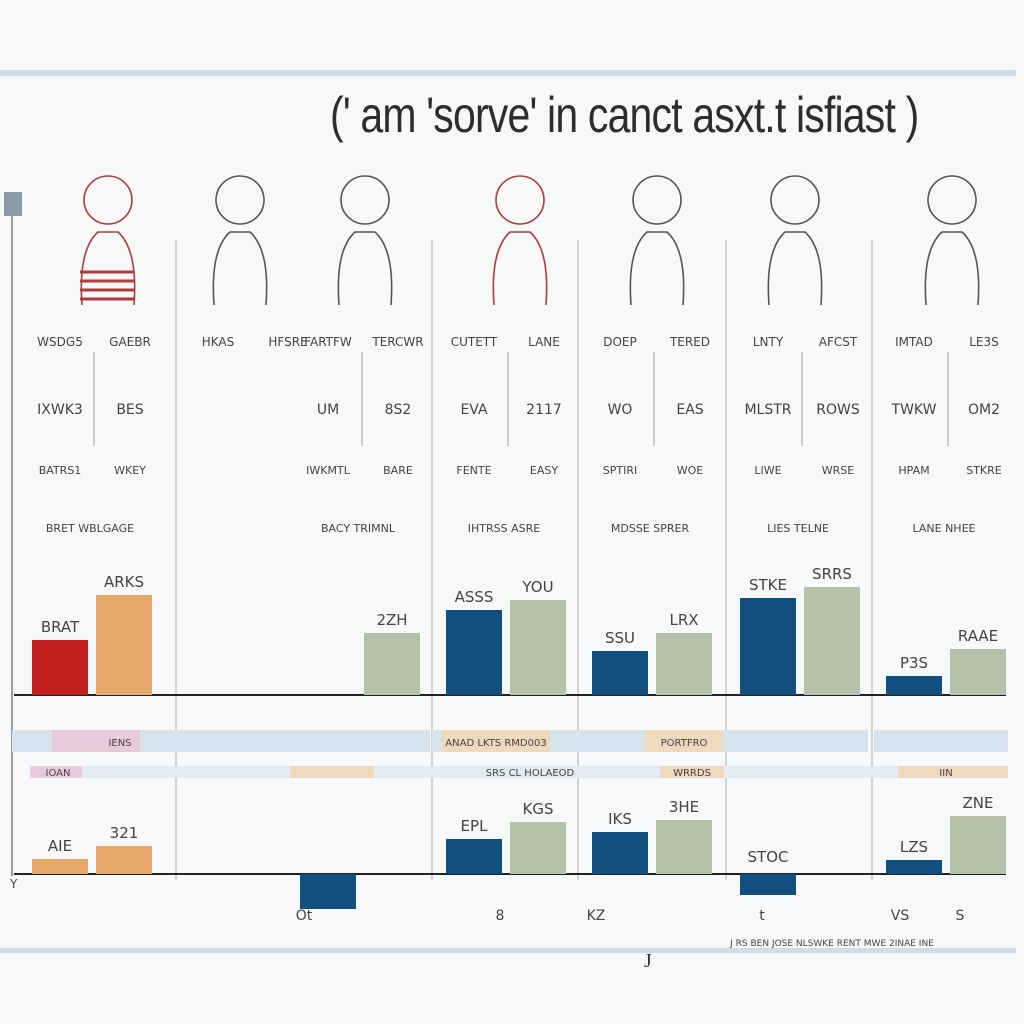 The width and height of the screenshot is (1024, 1024). What do you see at coordinates (684, 743) in the screenshot?
I see `band-label: PORTFRO` at bounding box center [684, 743].